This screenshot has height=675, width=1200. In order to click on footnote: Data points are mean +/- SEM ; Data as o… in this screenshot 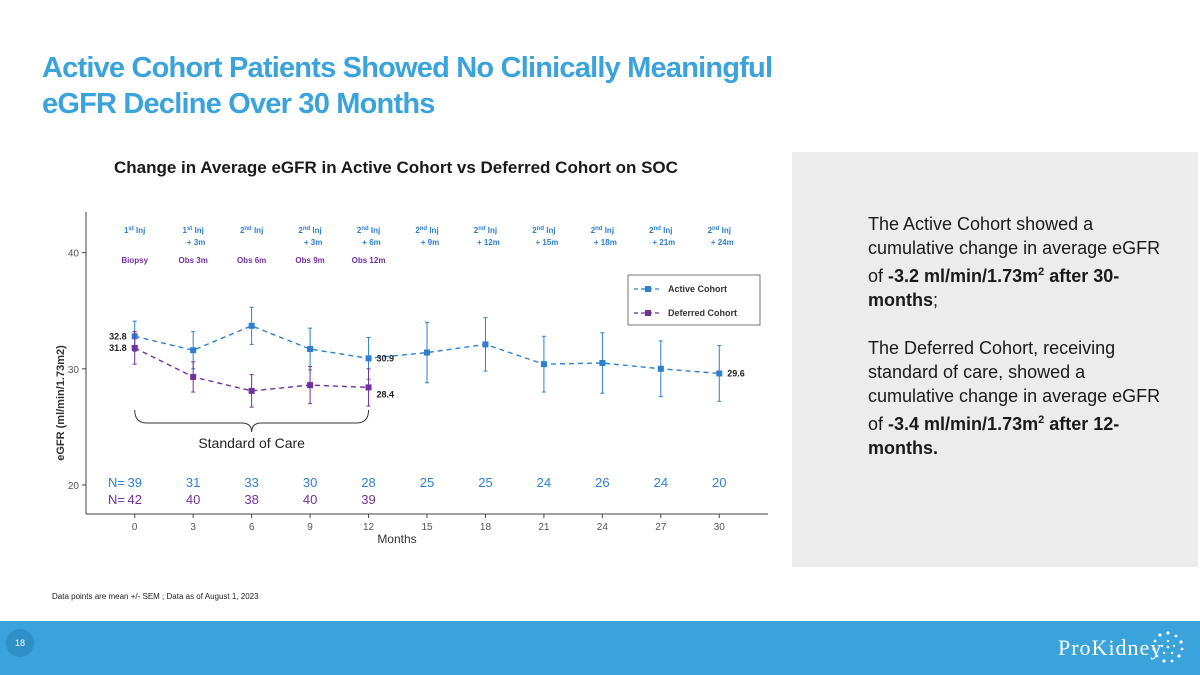, I will do `click(155, 596)`.